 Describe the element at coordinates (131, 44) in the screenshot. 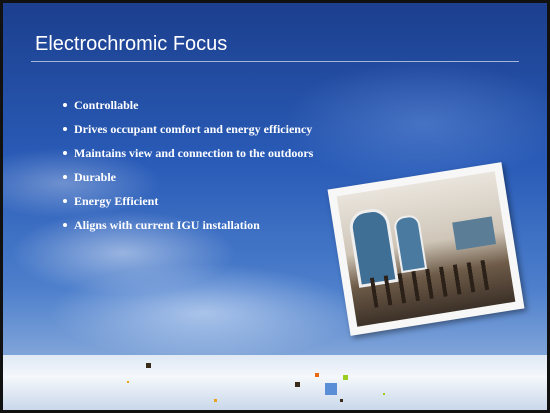

I see `slide-title: Electrochromic Focus` at that location.